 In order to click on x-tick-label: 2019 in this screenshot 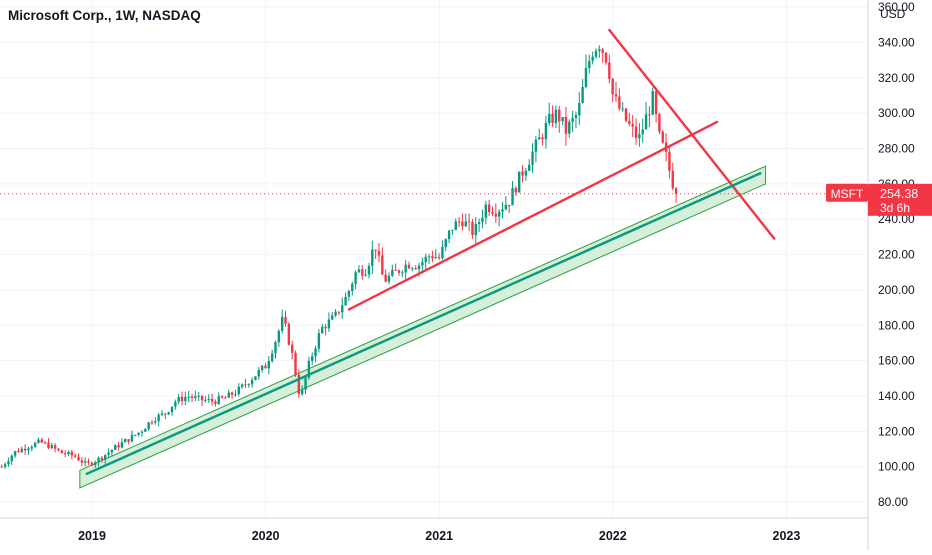, I will do `click(92, 536)`.